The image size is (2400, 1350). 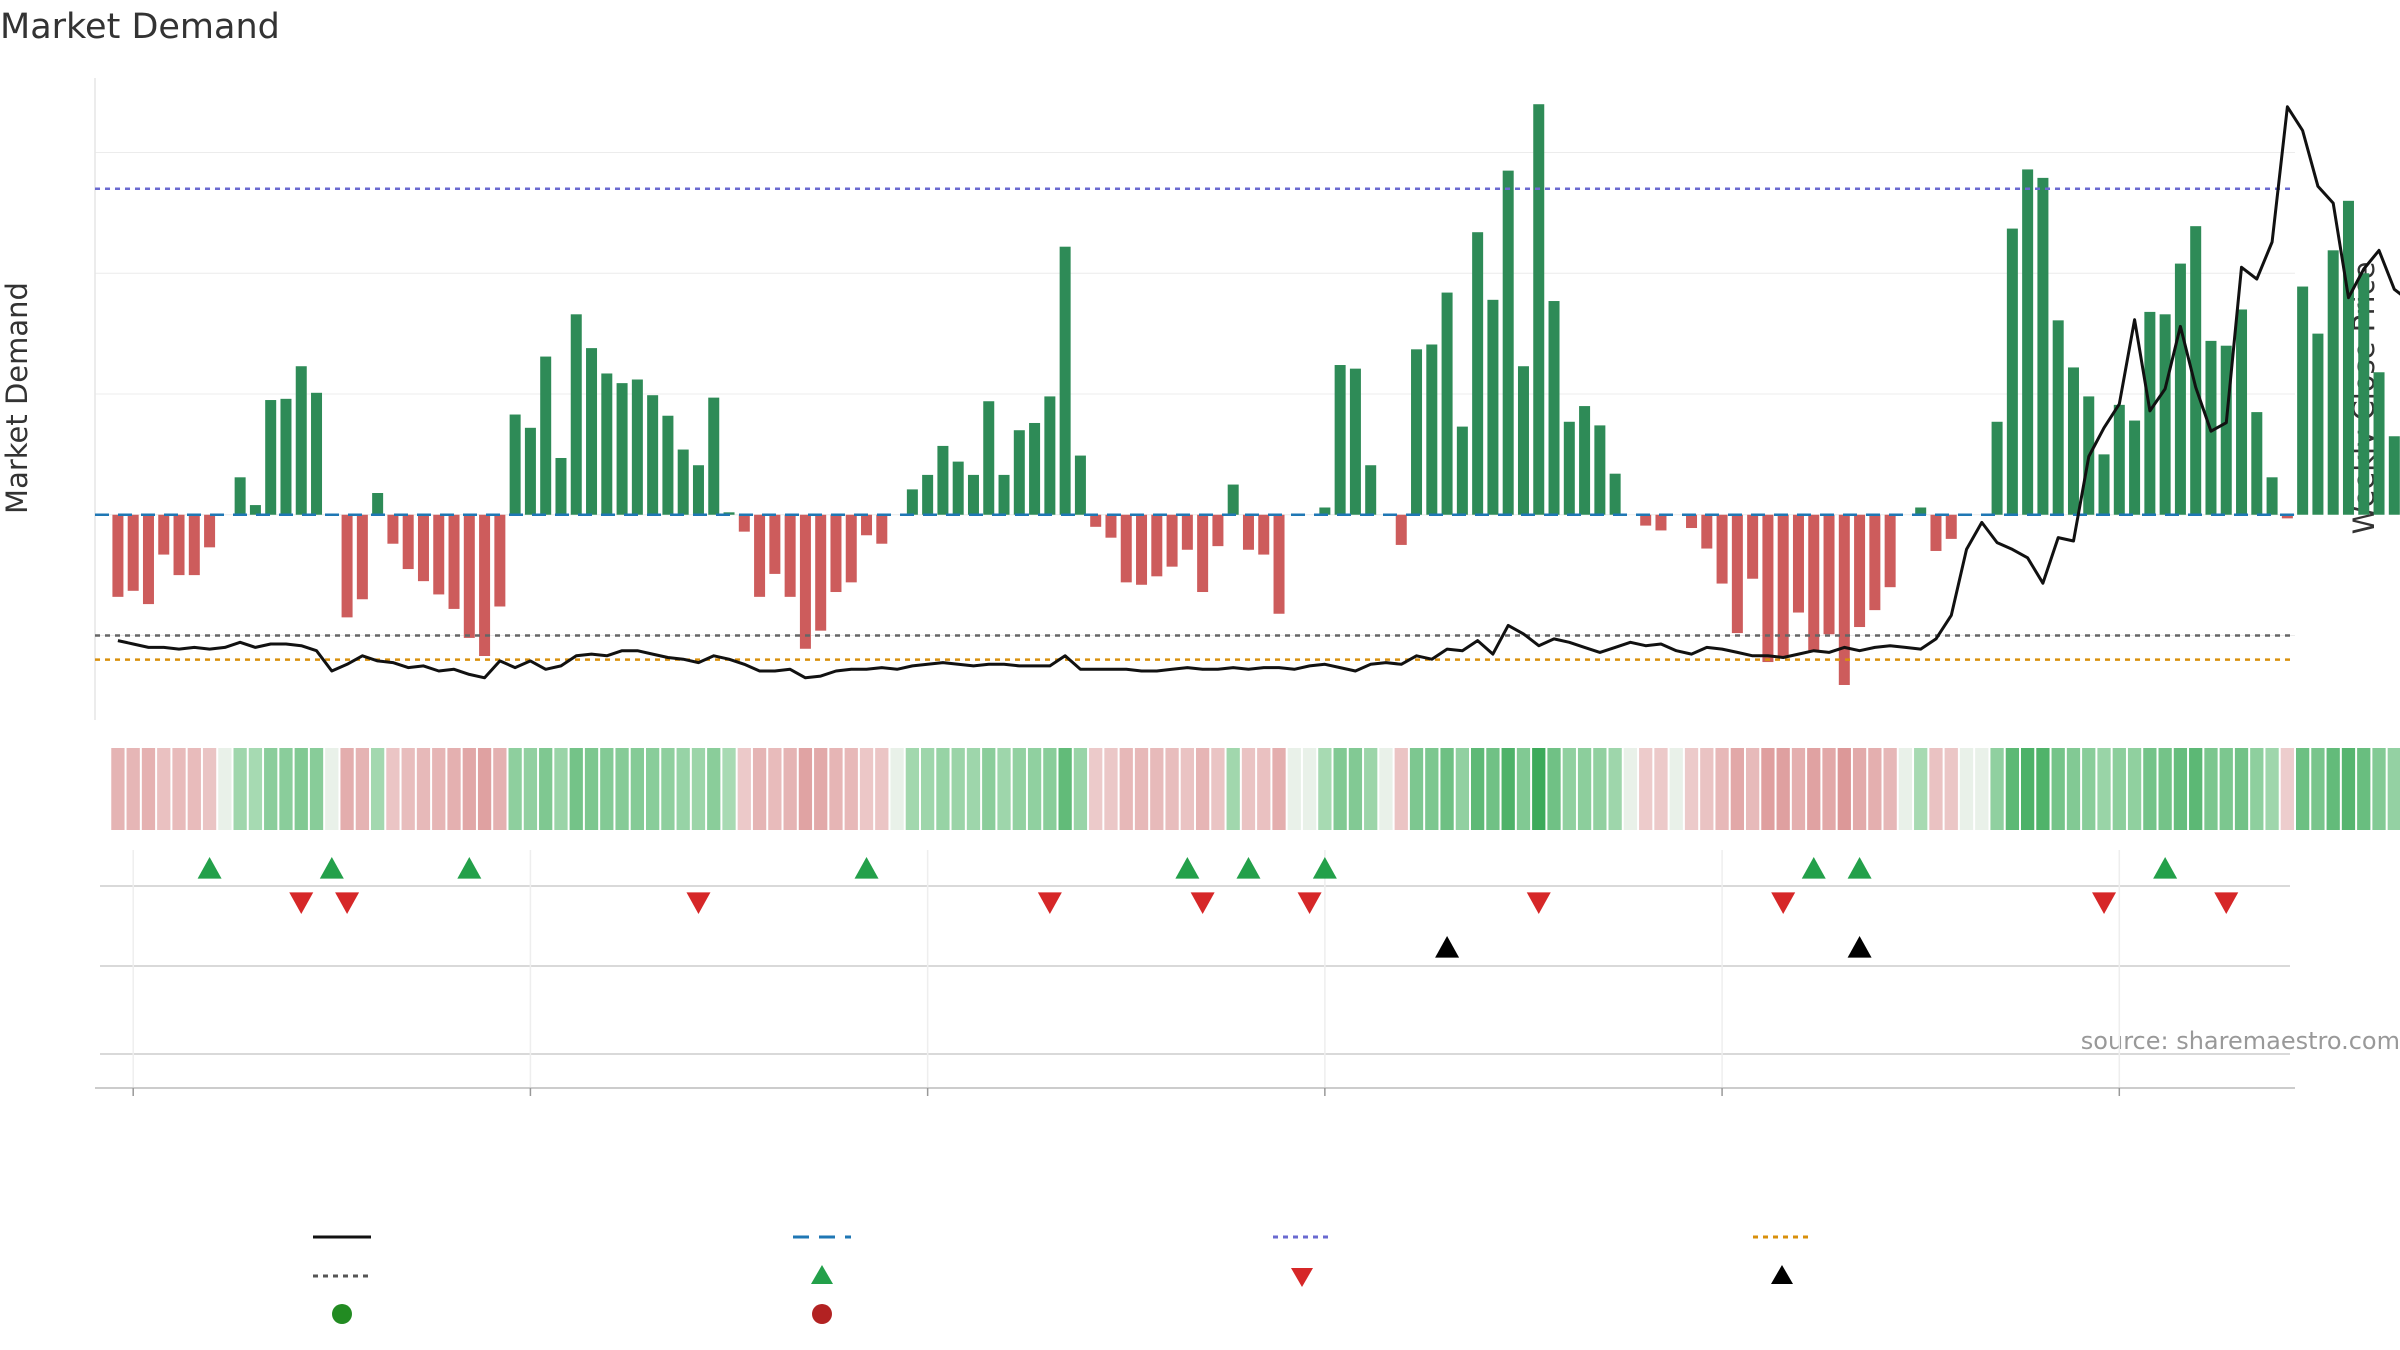 What do you see at coordinates (17, 398) in the screenshot?
I see `y-axis-label: Market Demand` at bounding box center [17, 398].